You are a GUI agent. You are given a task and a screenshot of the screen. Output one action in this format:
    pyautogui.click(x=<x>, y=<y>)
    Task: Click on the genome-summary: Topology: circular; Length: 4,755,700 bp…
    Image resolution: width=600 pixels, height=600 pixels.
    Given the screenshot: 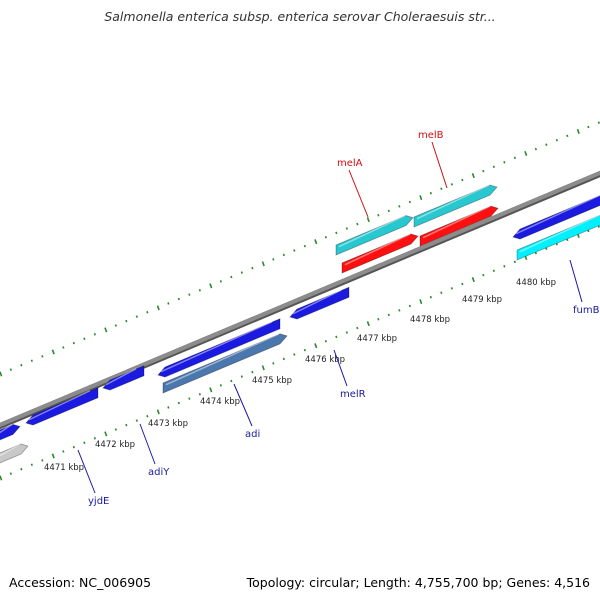 What is the action you would take?
    pyautogui.click(x=418, y=582)
    